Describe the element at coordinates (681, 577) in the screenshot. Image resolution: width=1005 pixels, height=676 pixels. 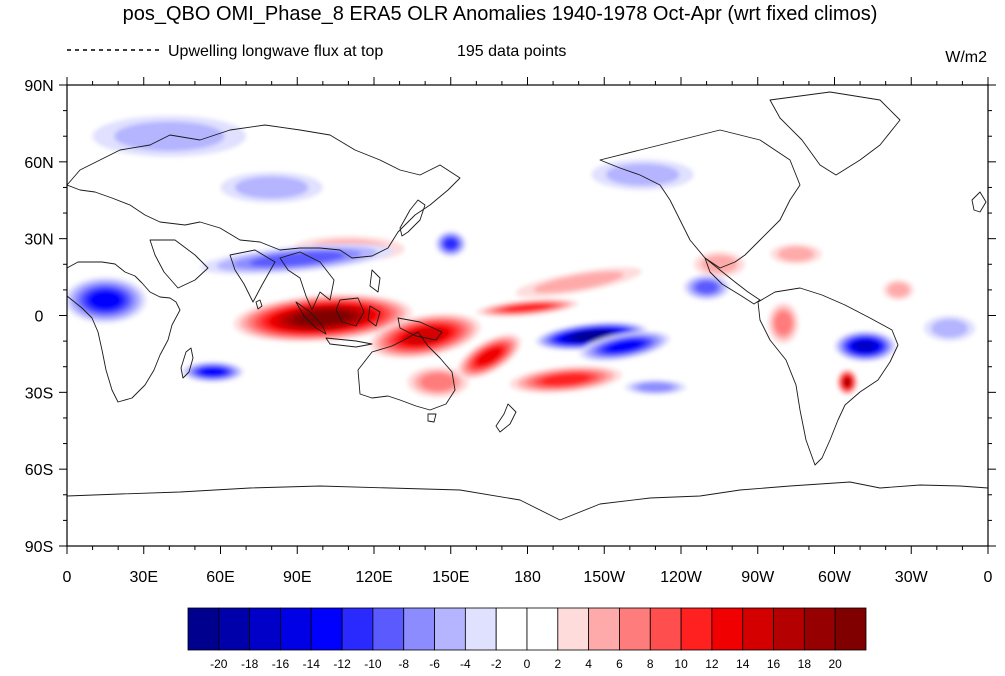
I see `x-tick-label: 120W` at that location.